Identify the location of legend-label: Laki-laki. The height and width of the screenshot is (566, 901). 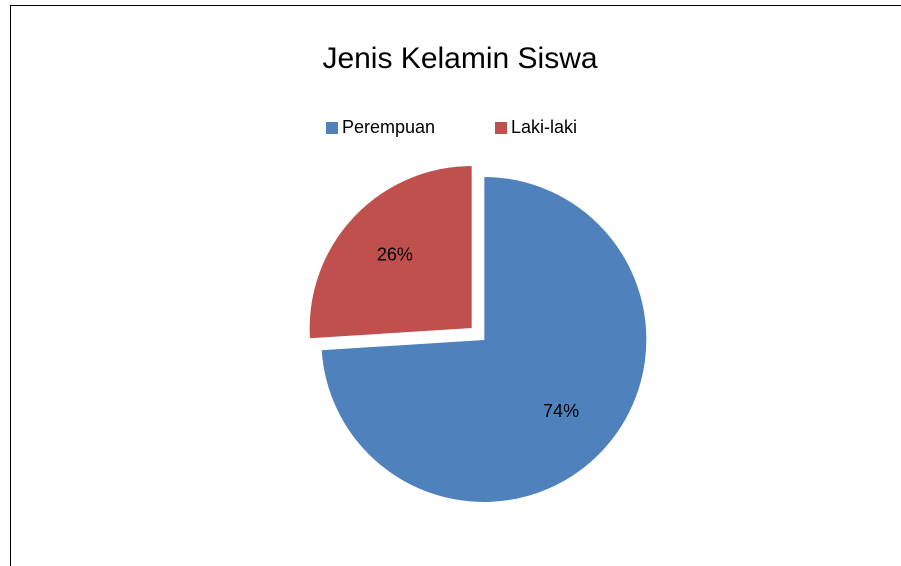
(544, 127).